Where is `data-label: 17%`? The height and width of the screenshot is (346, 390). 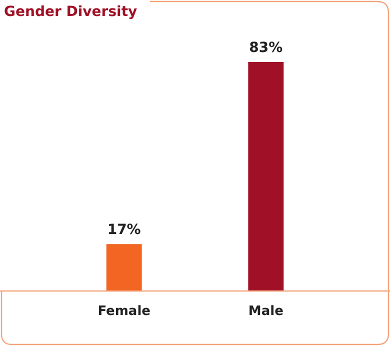 data-label: 17% is located at coordinates (124, 230).